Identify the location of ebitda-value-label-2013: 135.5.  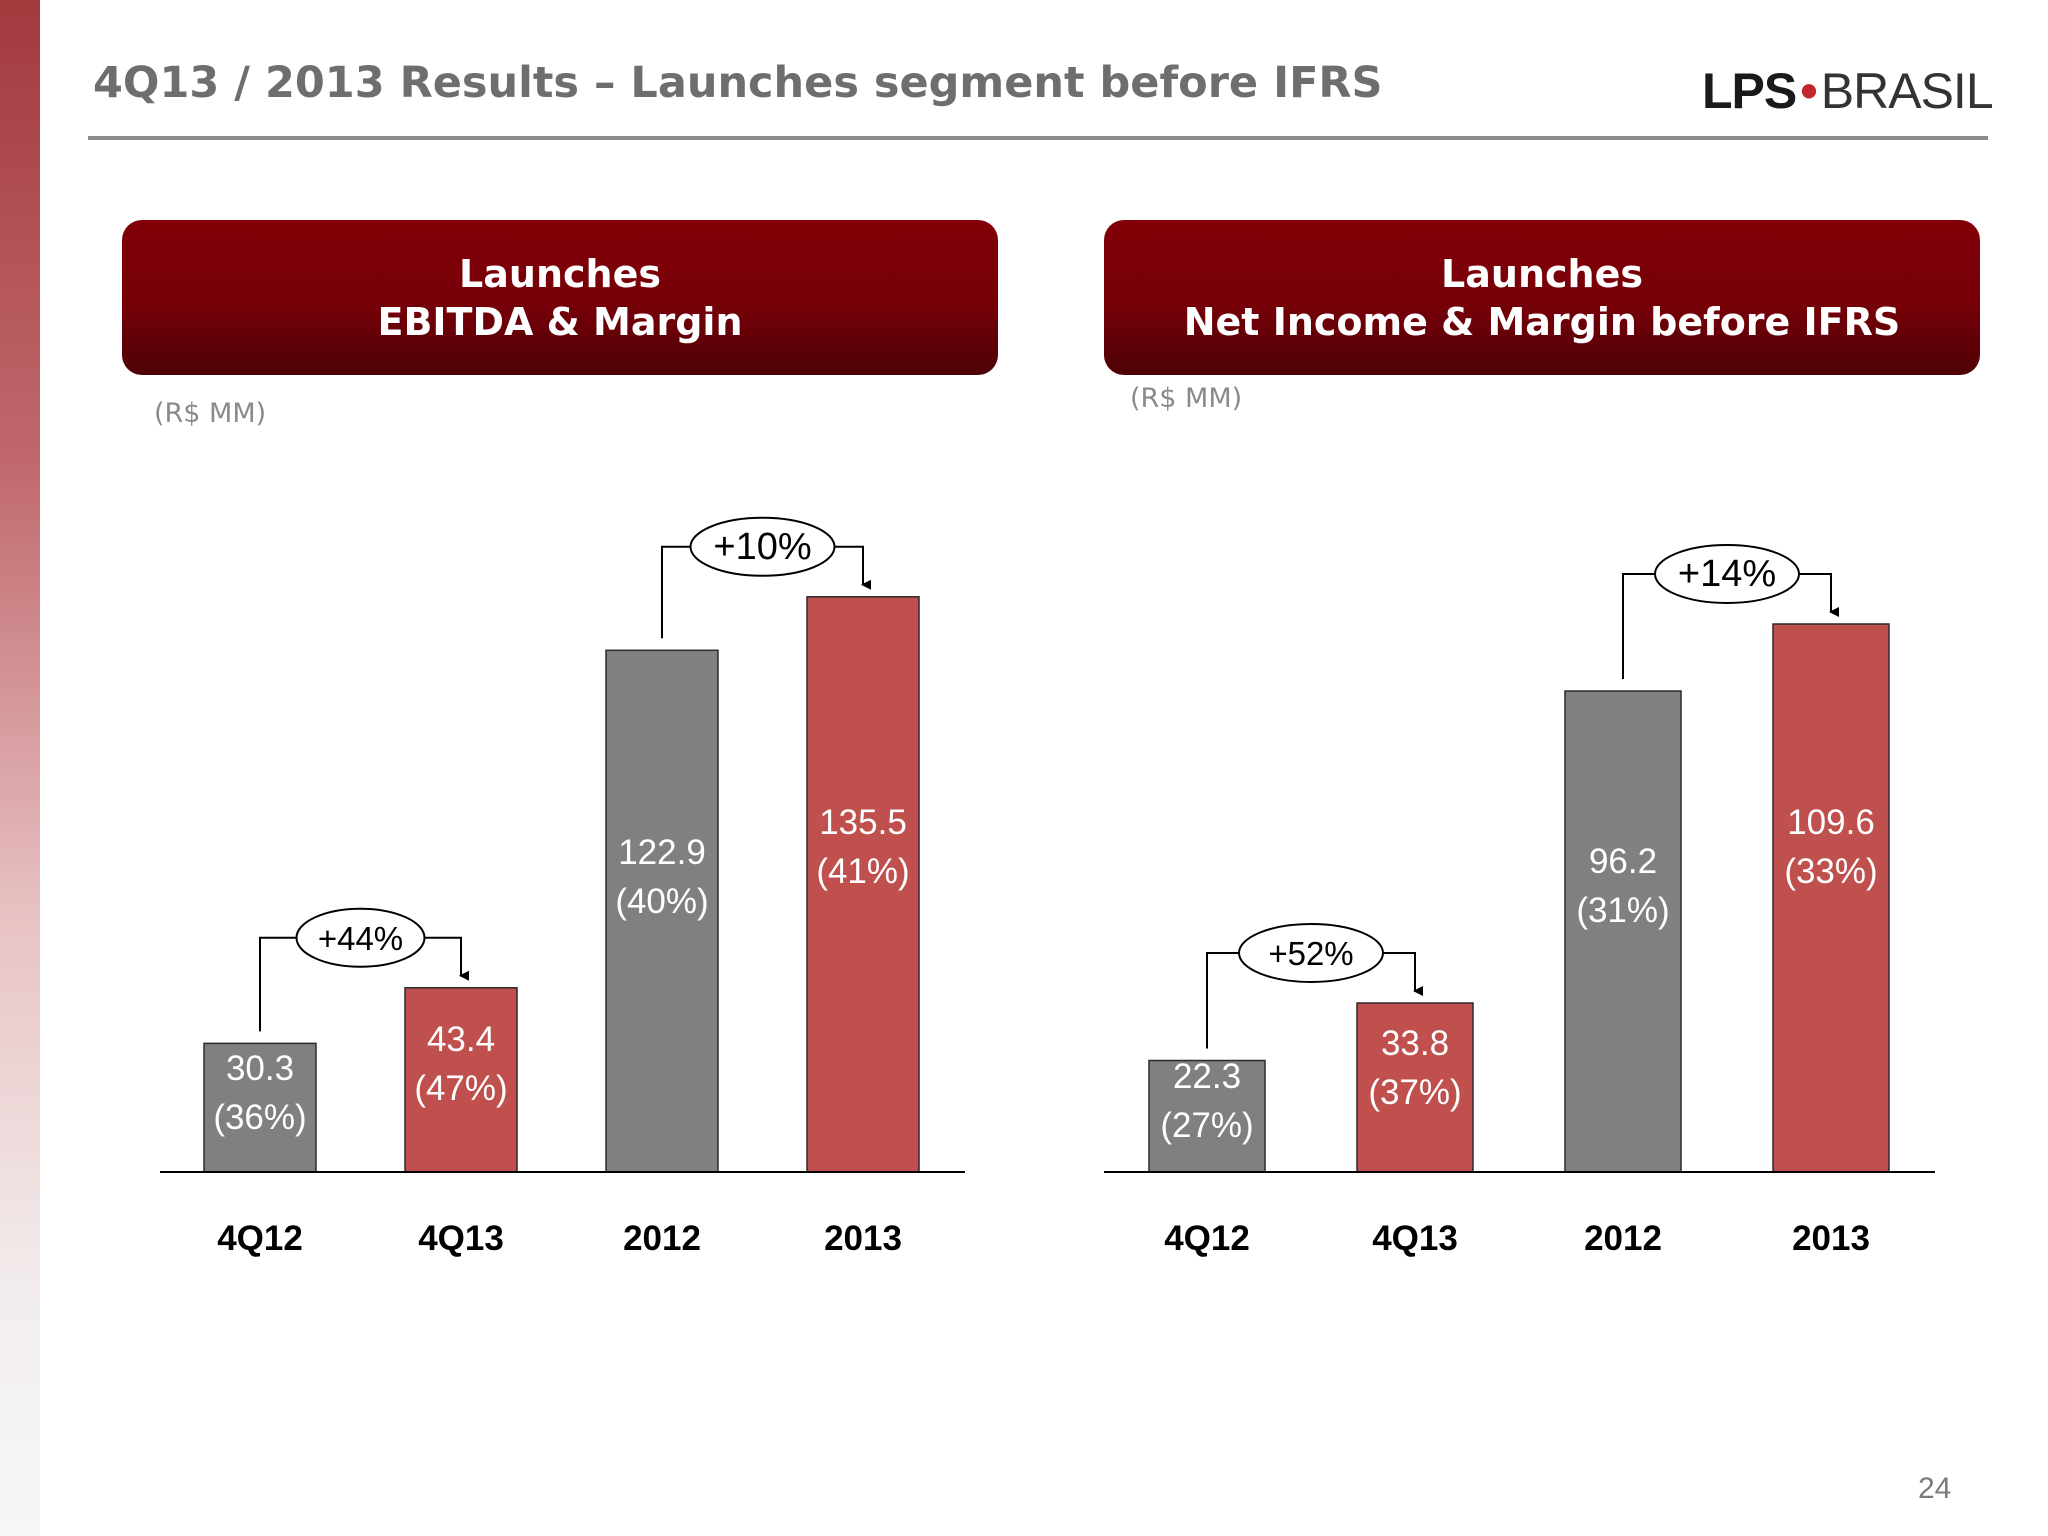
(863, 822).